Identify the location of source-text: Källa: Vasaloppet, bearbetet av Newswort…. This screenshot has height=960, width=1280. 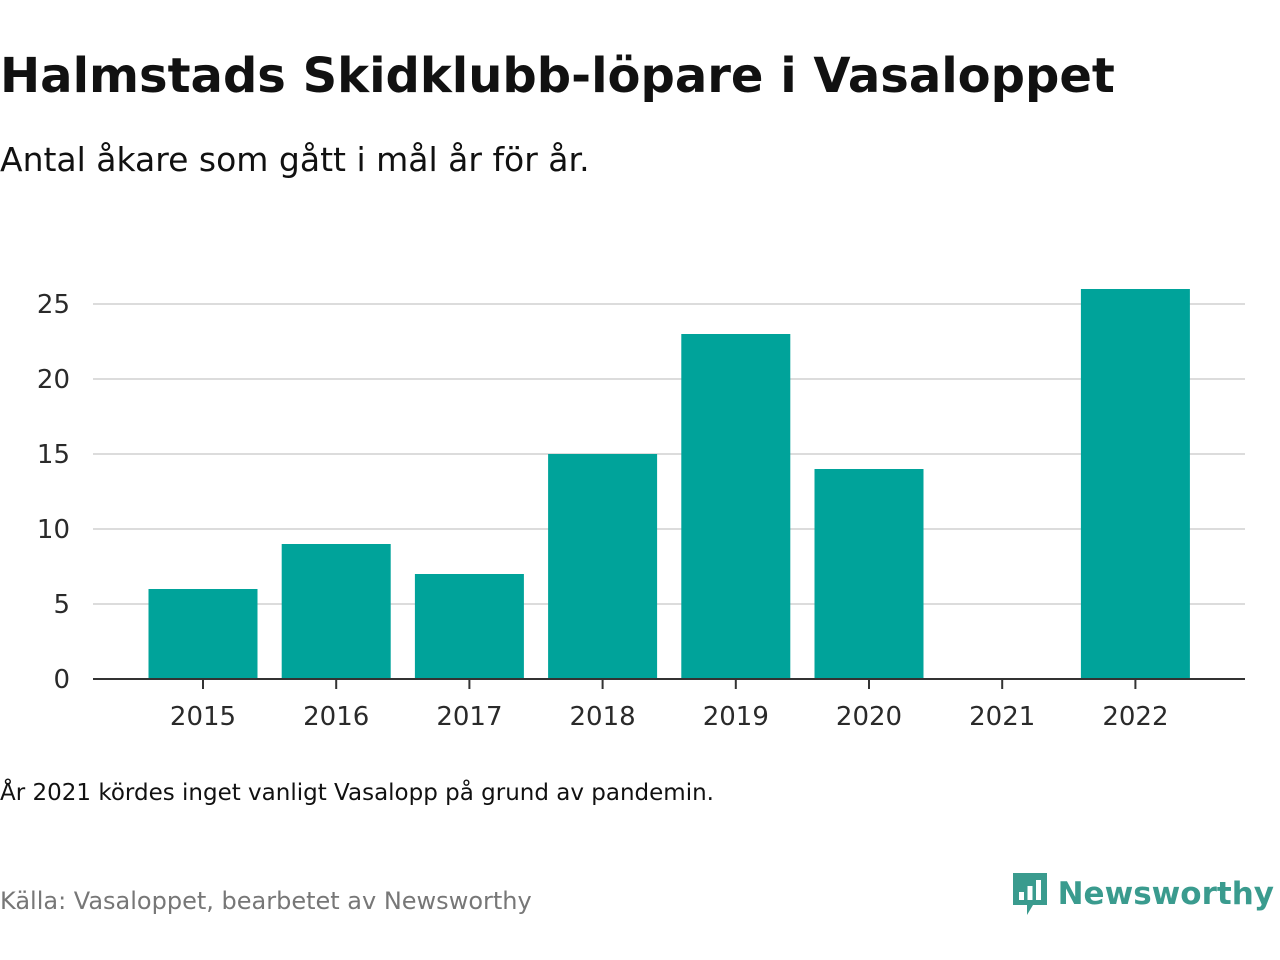
(266, 901).